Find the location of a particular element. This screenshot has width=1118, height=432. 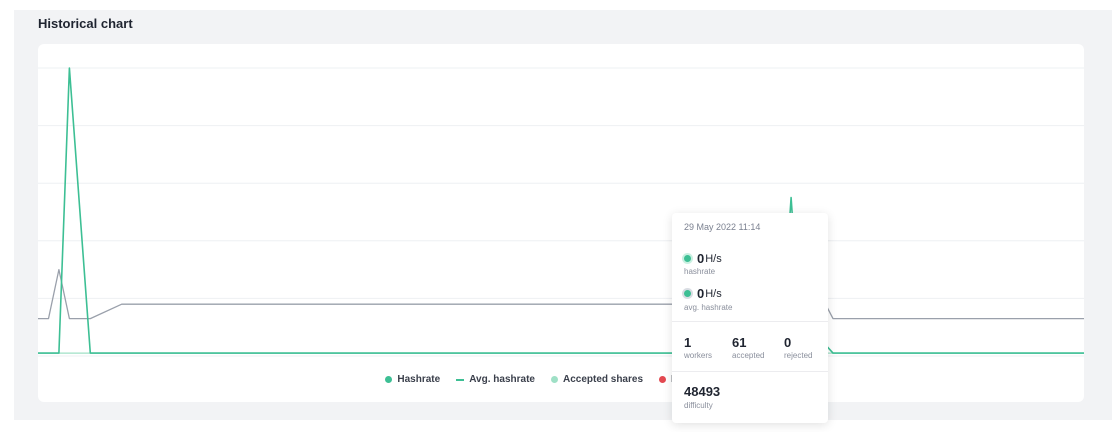

tooltip-difficulty-label: difficulty is located at coordinates (698, 405).